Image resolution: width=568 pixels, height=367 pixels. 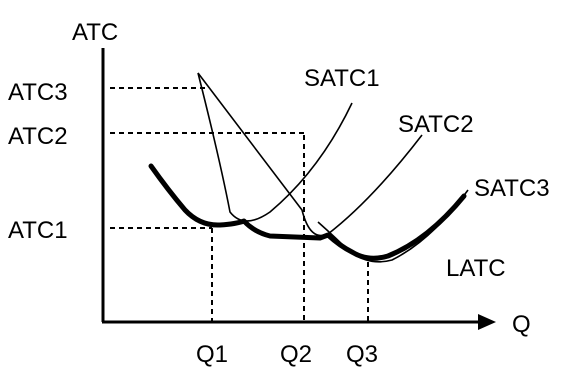 What do you see at coordinates (38, 136) in the screenshot?
I see `y-tick-atc2: ATC2` at bounding box center [38, 136].